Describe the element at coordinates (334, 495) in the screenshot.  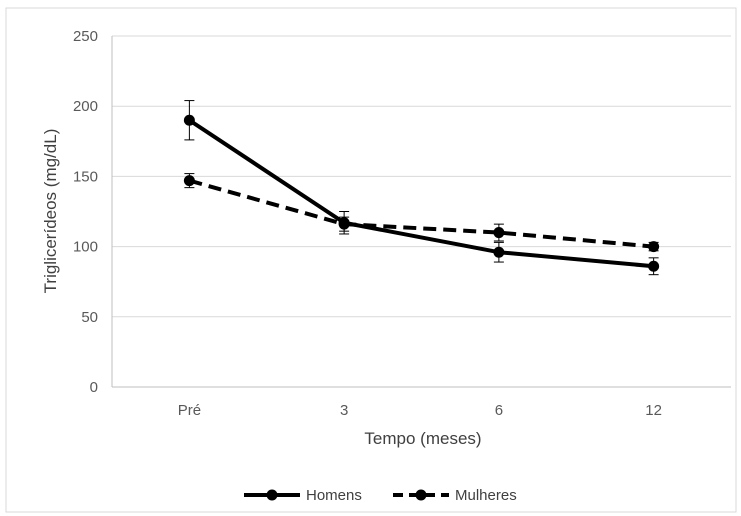
I see `legend-label-homens: Homens` at that location.